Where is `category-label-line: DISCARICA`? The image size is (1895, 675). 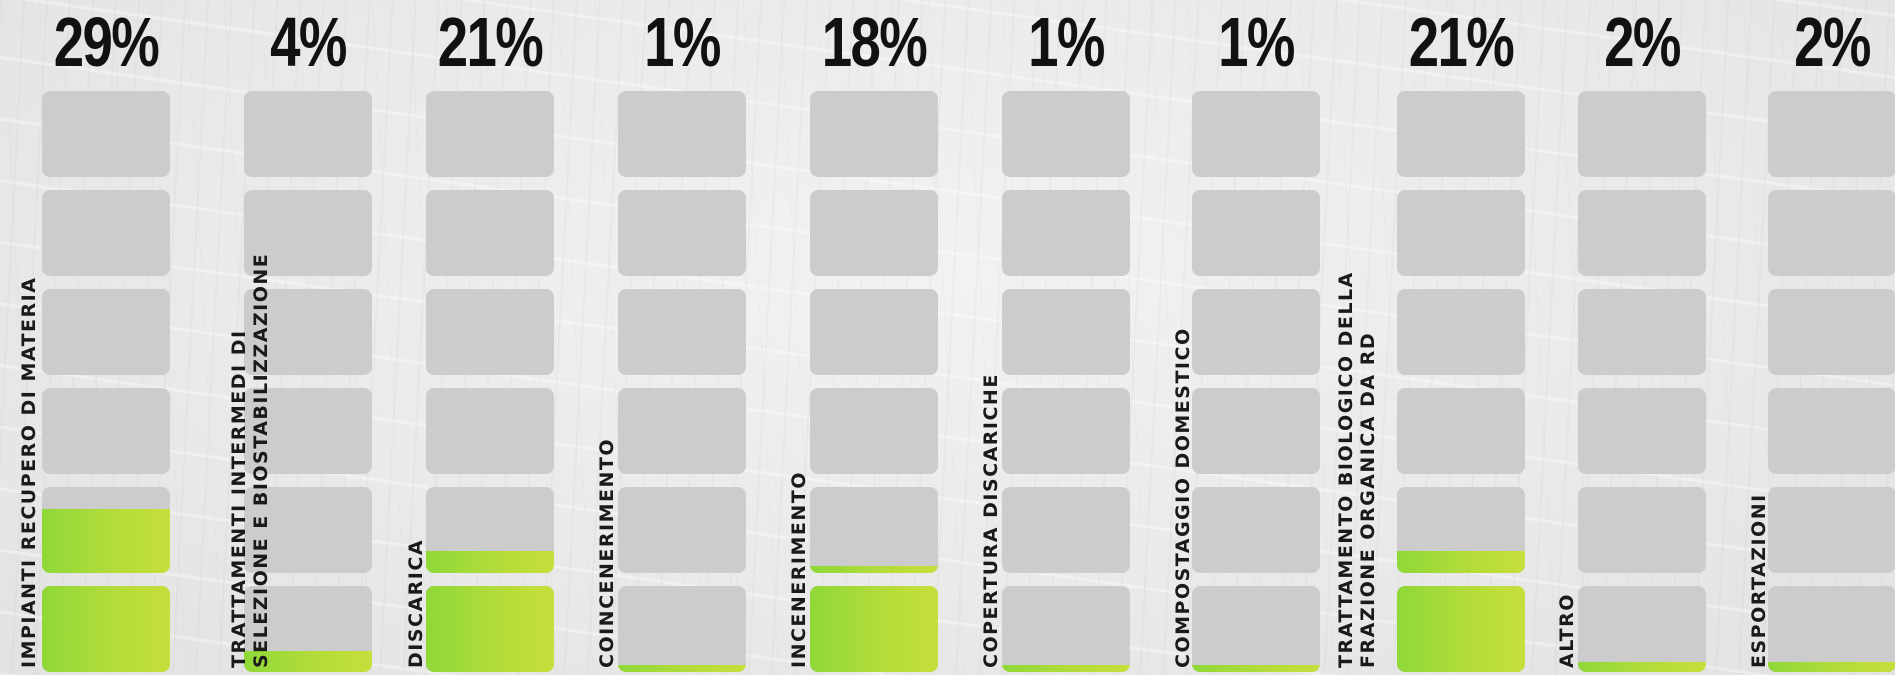
category-label-line: DISCARICA is located at coordinates (416, 603).